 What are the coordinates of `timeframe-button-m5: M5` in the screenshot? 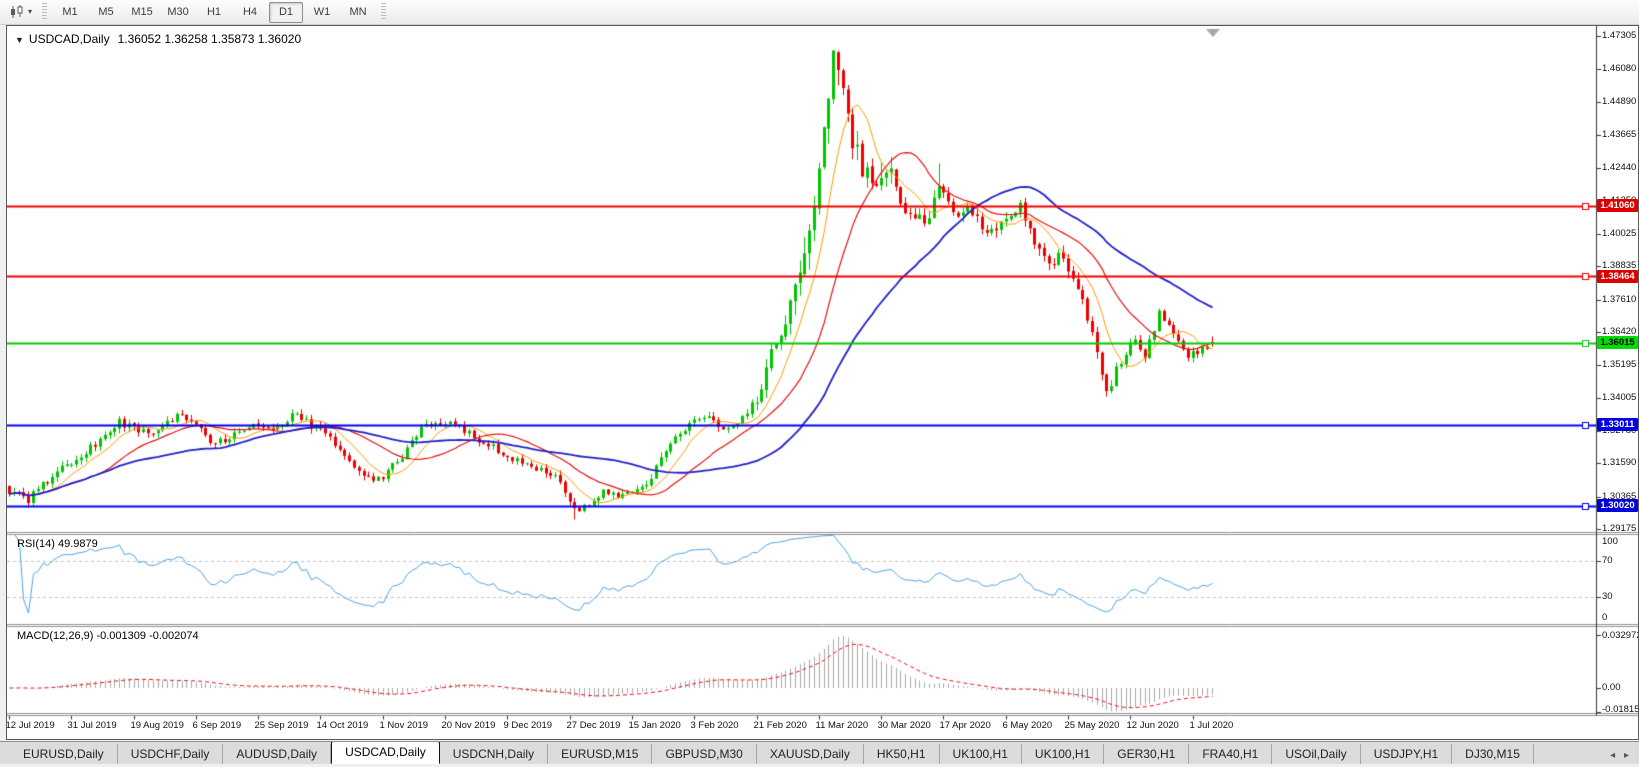 It's located at (106, 11).